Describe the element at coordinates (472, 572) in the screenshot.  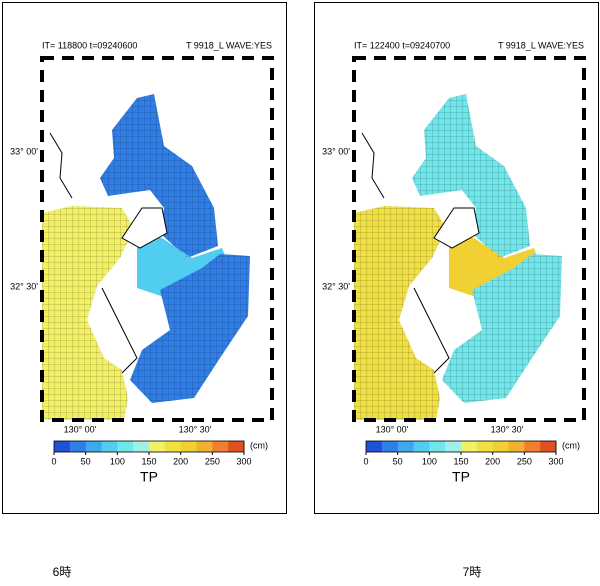
I see `caption: 7時` at that location.